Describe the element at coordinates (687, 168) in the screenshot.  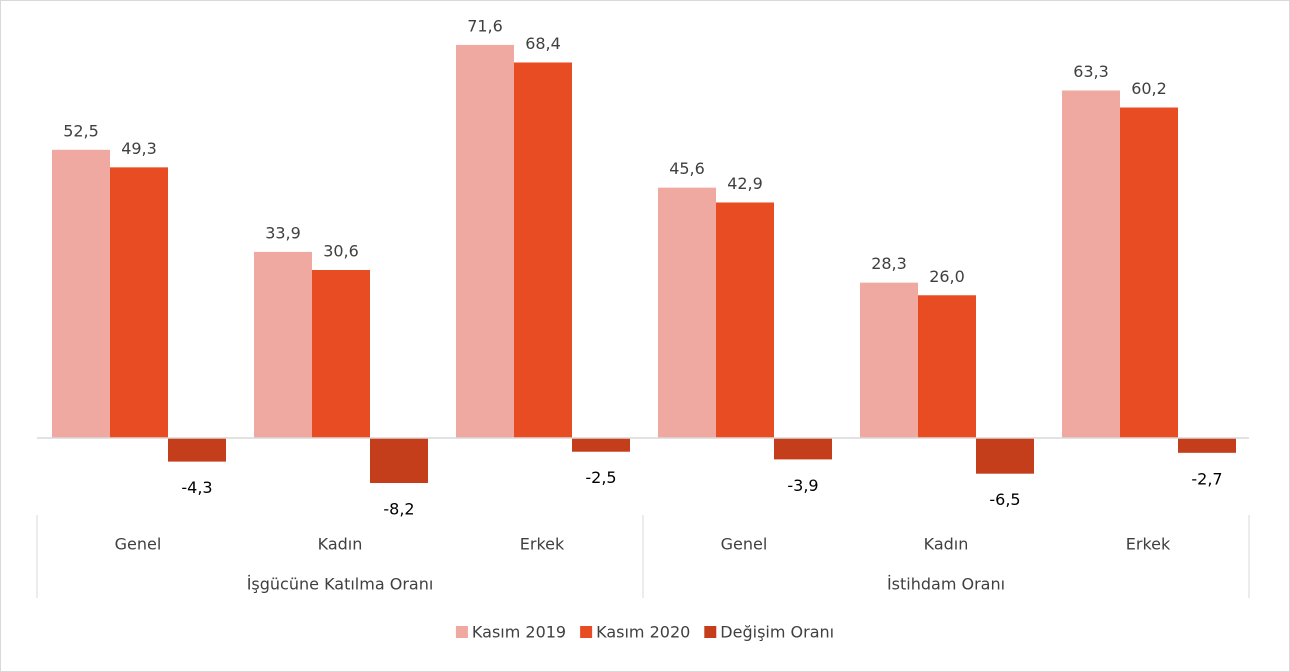
I see `data-label: 45,6` at that location.